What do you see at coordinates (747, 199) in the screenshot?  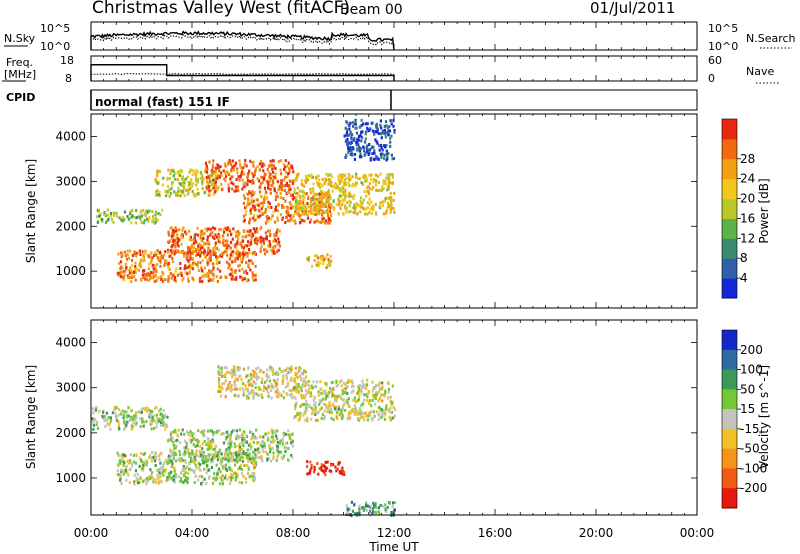 I see `colorbar-tick-label: 20` at bounding box center [747, 199].